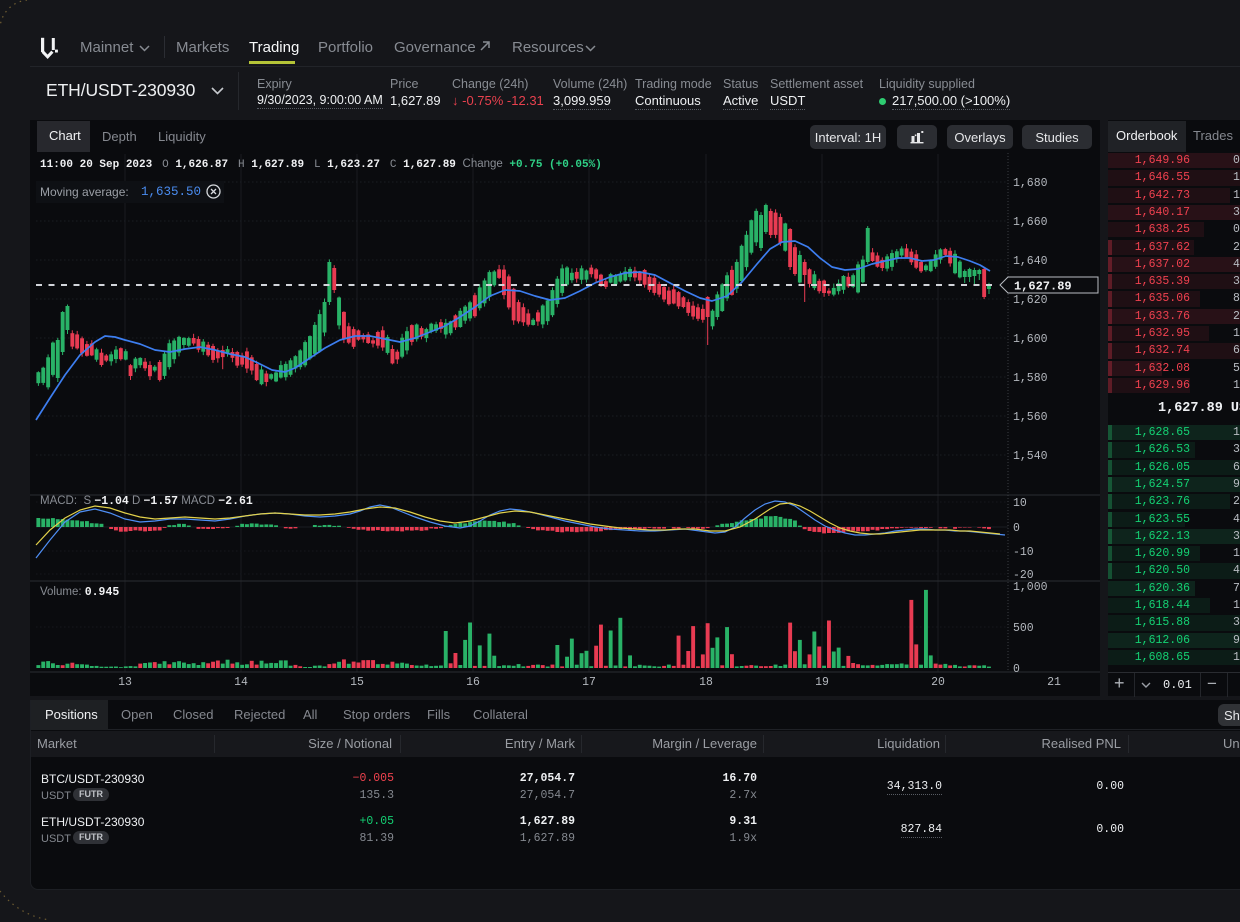  What do you see at coordinates (1043, 287) in the screenshot?
I see `svg-text: 1,627.89` at bounding box center [1043, 287].